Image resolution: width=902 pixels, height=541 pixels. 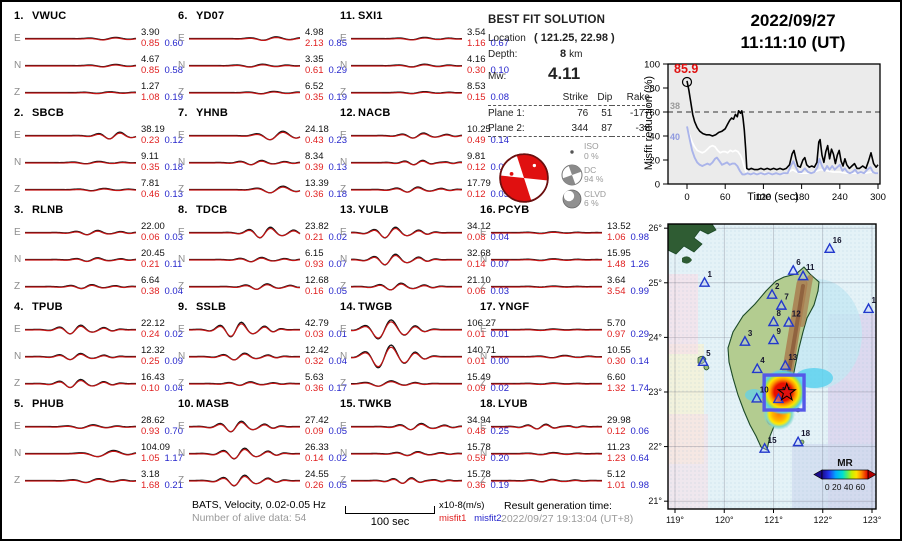 I want to click on svg-text: 20, so click(x=654, y=161).